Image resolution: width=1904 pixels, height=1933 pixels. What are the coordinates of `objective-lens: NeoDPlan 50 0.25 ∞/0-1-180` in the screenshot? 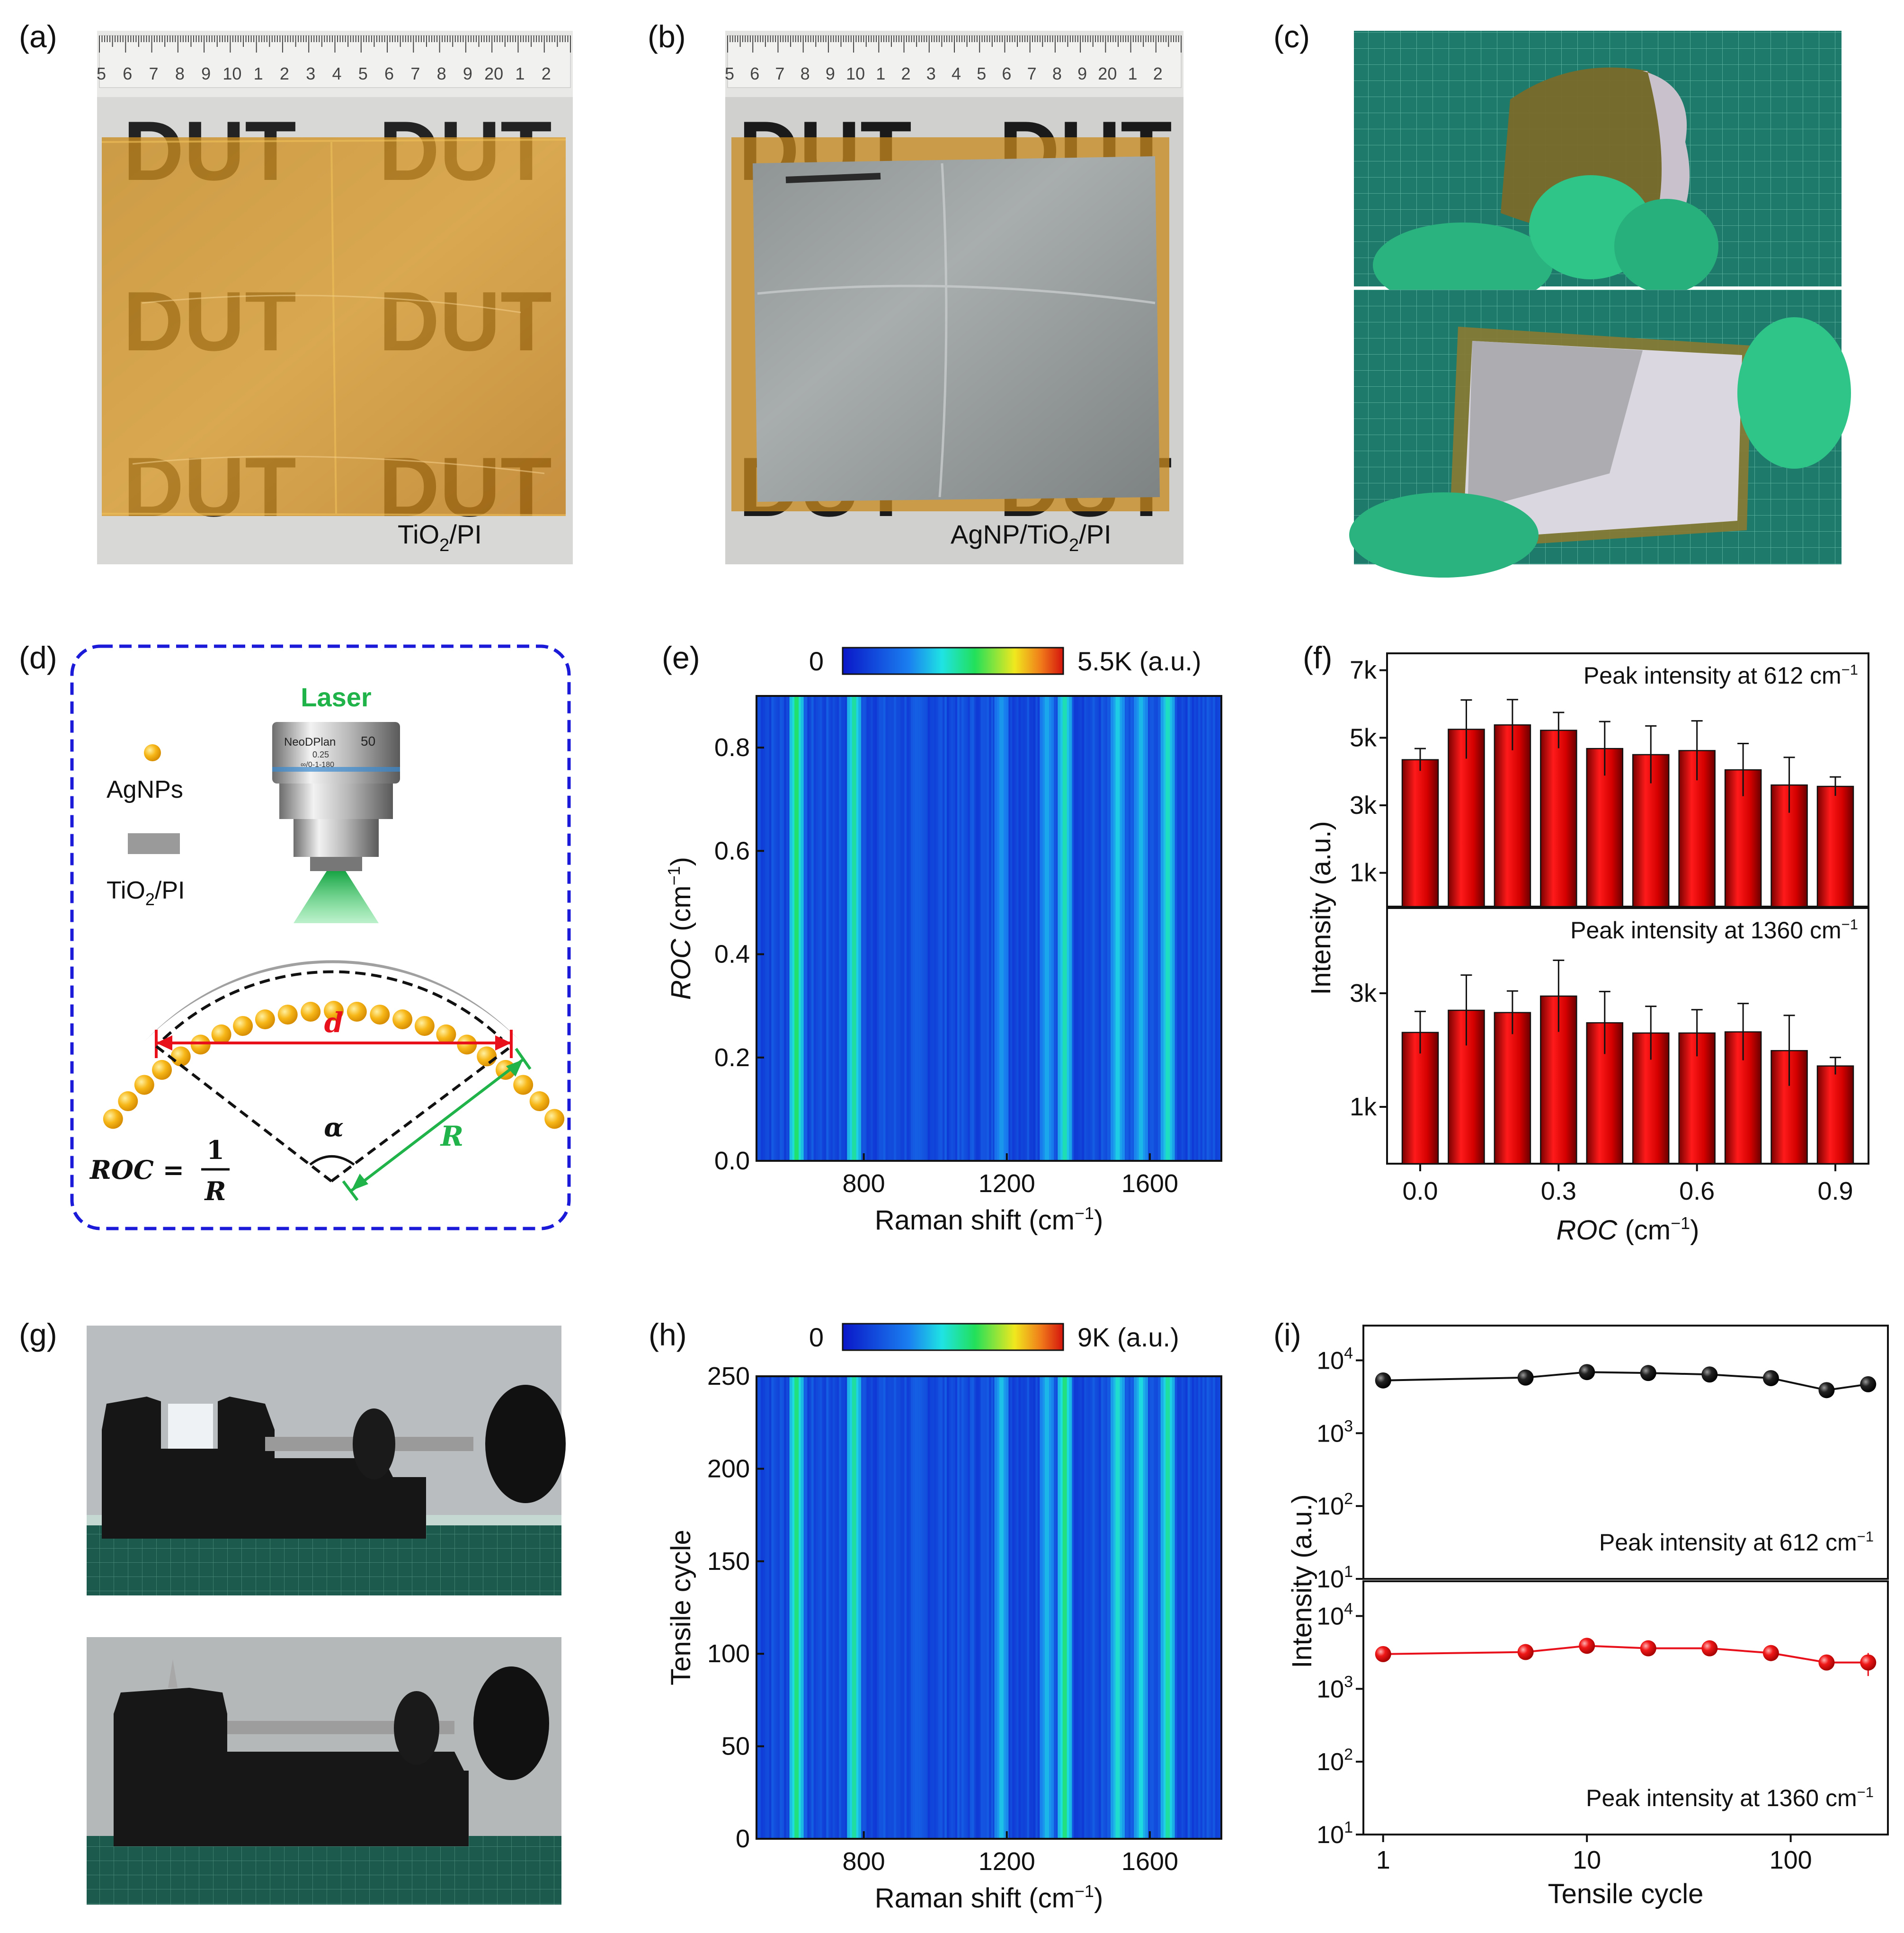 It's located at (336, 796).